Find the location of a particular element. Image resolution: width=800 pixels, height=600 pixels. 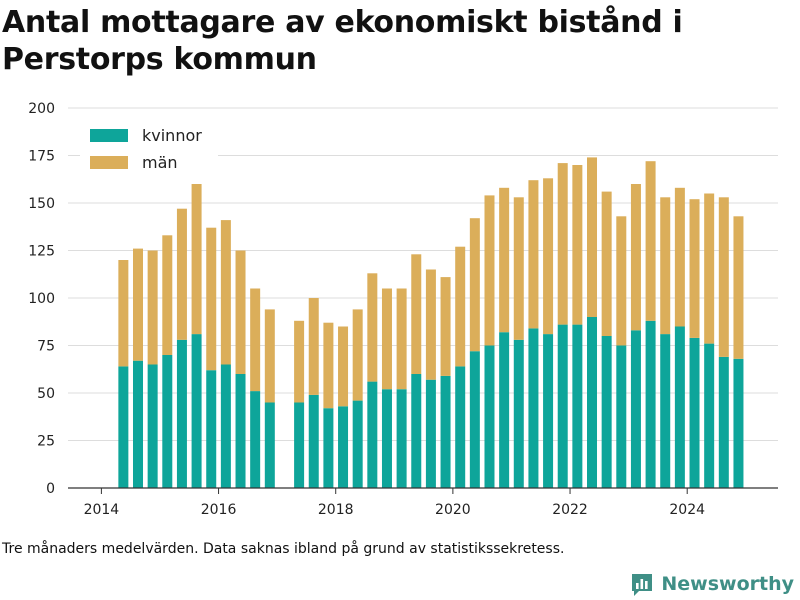

y-axis-ticks: 0 25 50 75 100 125 150 175 200 is located at coordinates (41, 299).